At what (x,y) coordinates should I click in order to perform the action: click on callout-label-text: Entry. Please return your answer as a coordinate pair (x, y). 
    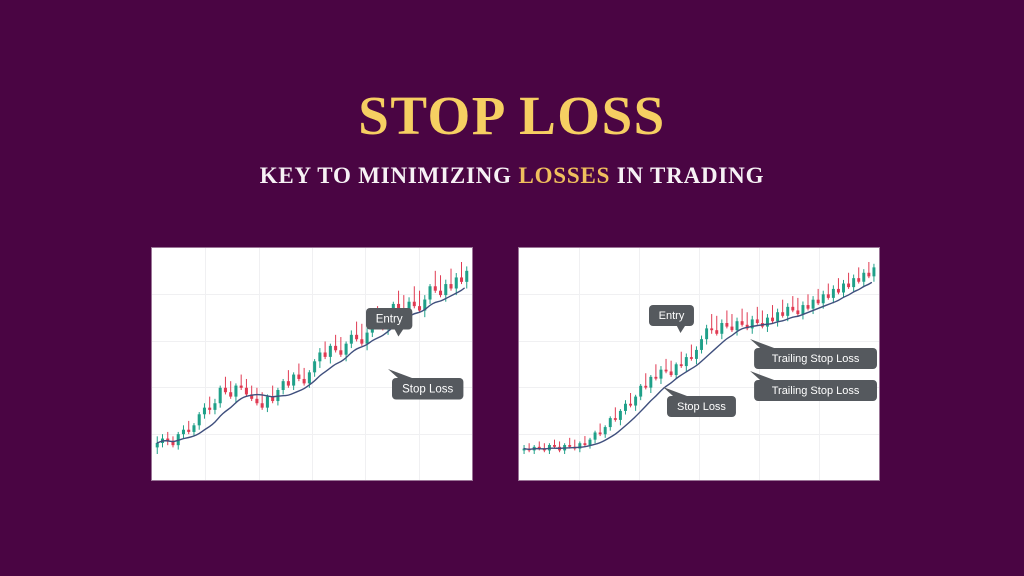
    Looking at the image, I should click on (672, 316).